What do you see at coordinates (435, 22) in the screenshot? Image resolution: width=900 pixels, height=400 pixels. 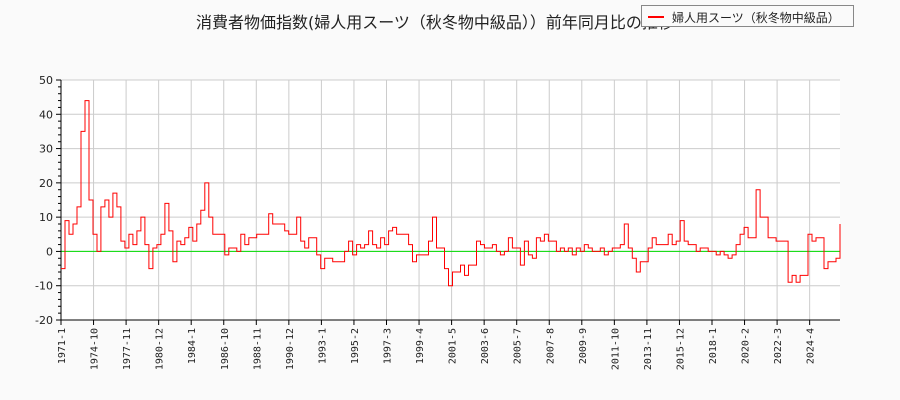 I see `chart-title: 消費者物価指数(婦人用スーツ（秋冬物中級品））前年同月比の推移` at bounding box center [435, 22].